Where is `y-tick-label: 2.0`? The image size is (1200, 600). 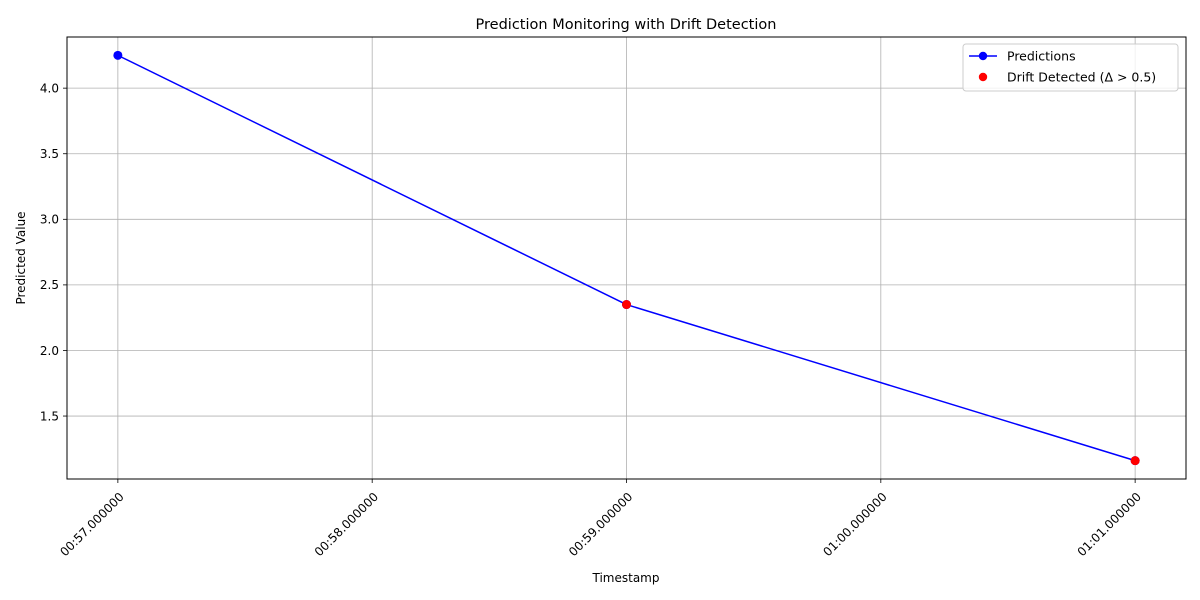
y-tick-label: 2.0 is located at coordinates (49, 351).